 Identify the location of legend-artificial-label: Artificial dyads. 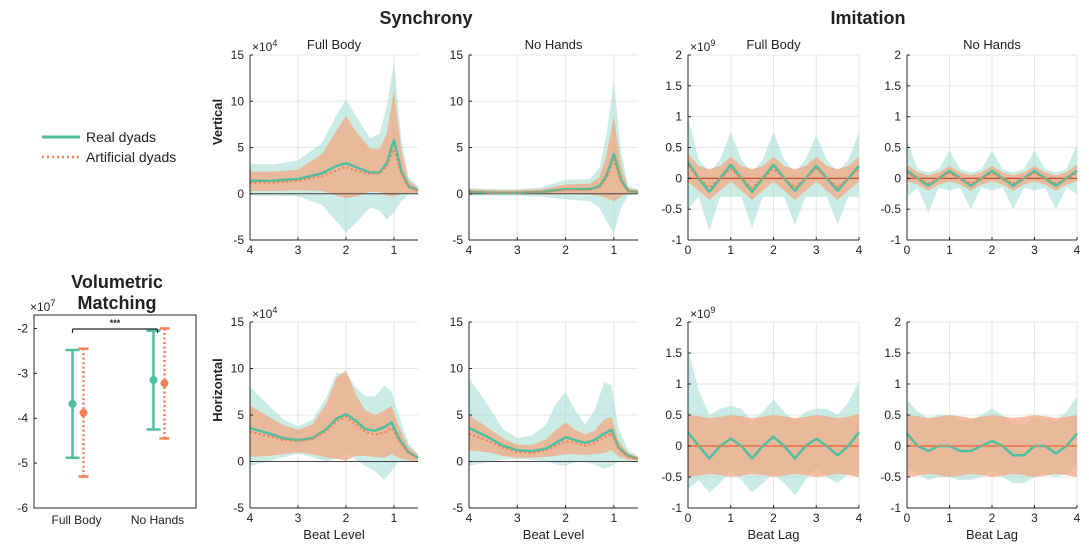
(131, 157).